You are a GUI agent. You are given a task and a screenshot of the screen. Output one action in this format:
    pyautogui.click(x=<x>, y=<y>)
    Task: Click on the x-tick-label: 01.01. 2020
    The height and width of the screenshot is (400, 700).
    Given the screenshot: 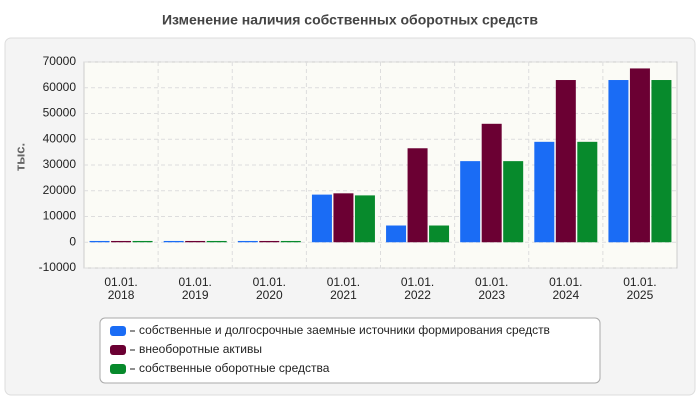 What is the action you would take?
    pyautogui.click(x=269, y=288)
    